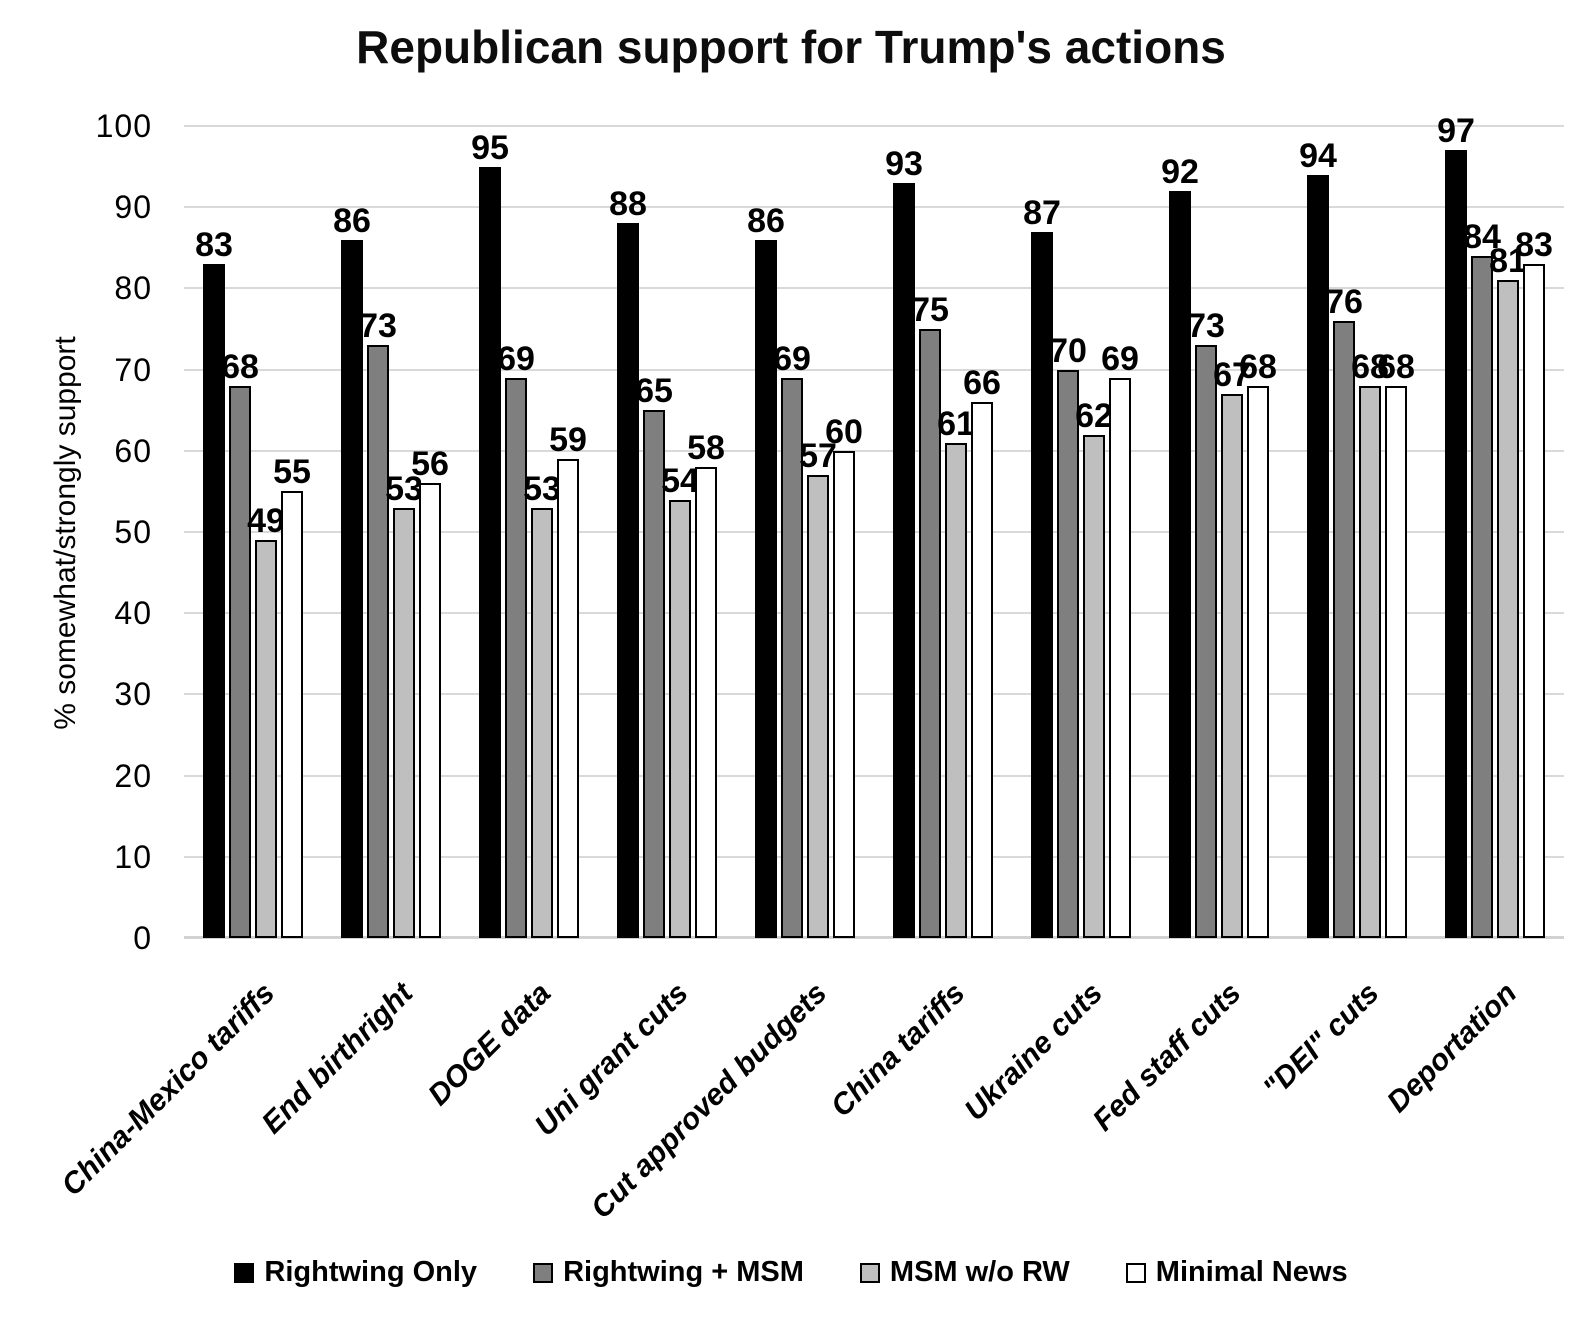 The height and width of the screenshot is (1336, 1582). What do you see at coordinates (404, 705) in the screenshot?
I see `bar-msm-w-o-rw-end-birthright: 53` at bounding box center [404, 705].